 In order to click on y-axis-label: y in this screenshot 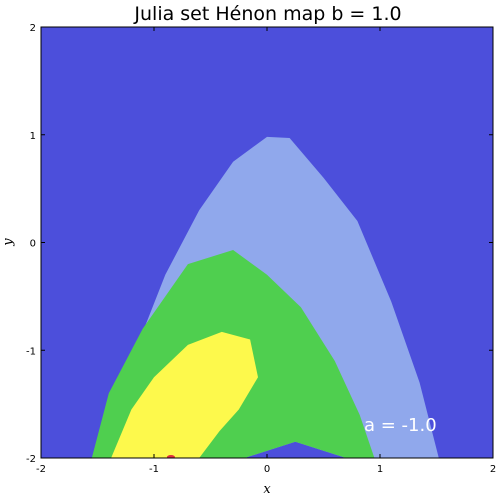, I will do `click(8, 242)`.